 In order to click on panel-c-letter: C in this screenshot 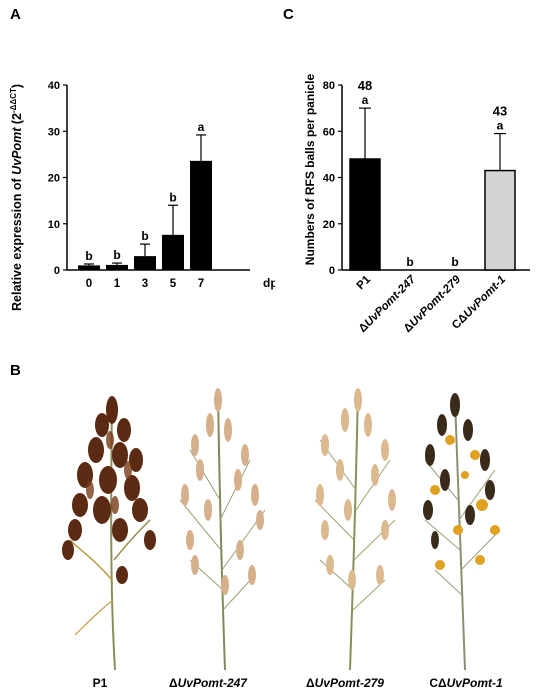, I will do `click(288, 14)`.